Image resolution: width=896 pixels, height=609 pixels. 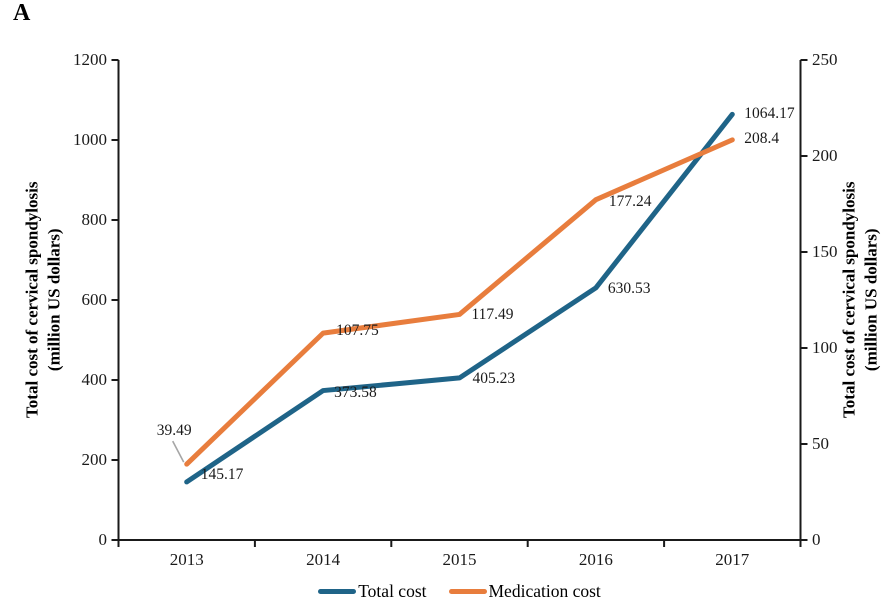 What do you see at coordinates (94, 299) in the screenshot?
I see `y-left-tick-label: 600` at bounding box center [94, 299].